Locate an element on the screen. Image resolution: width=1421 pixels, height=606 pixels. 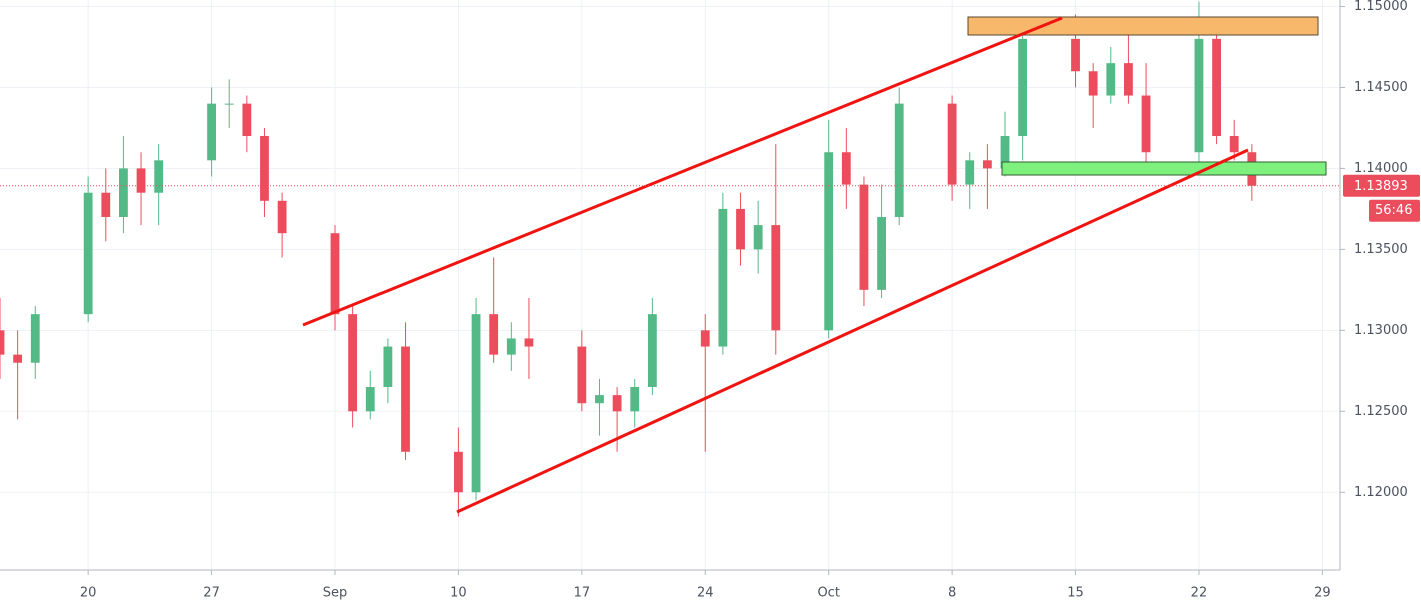
x-tick-label: Oct is located at coordinates (828, 593).